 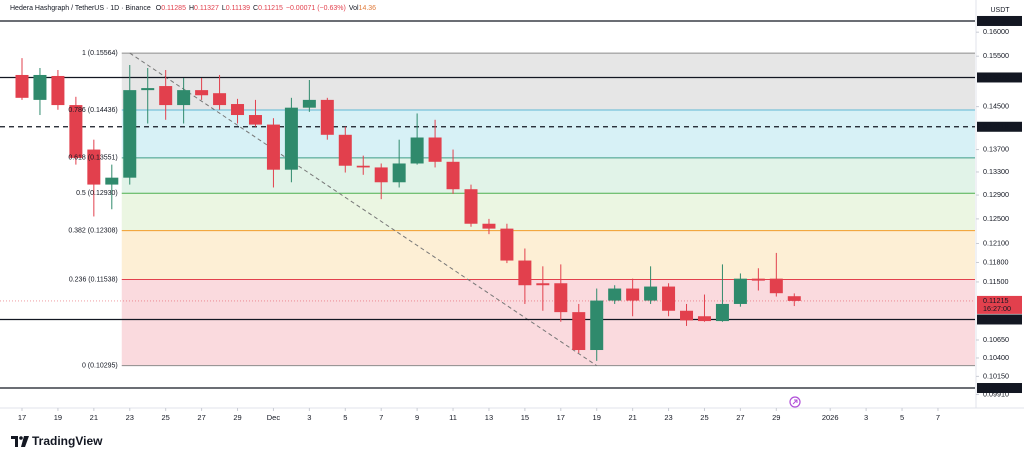 I want to click on y-tick-label: 0.12100, so click(x=996, y=242).